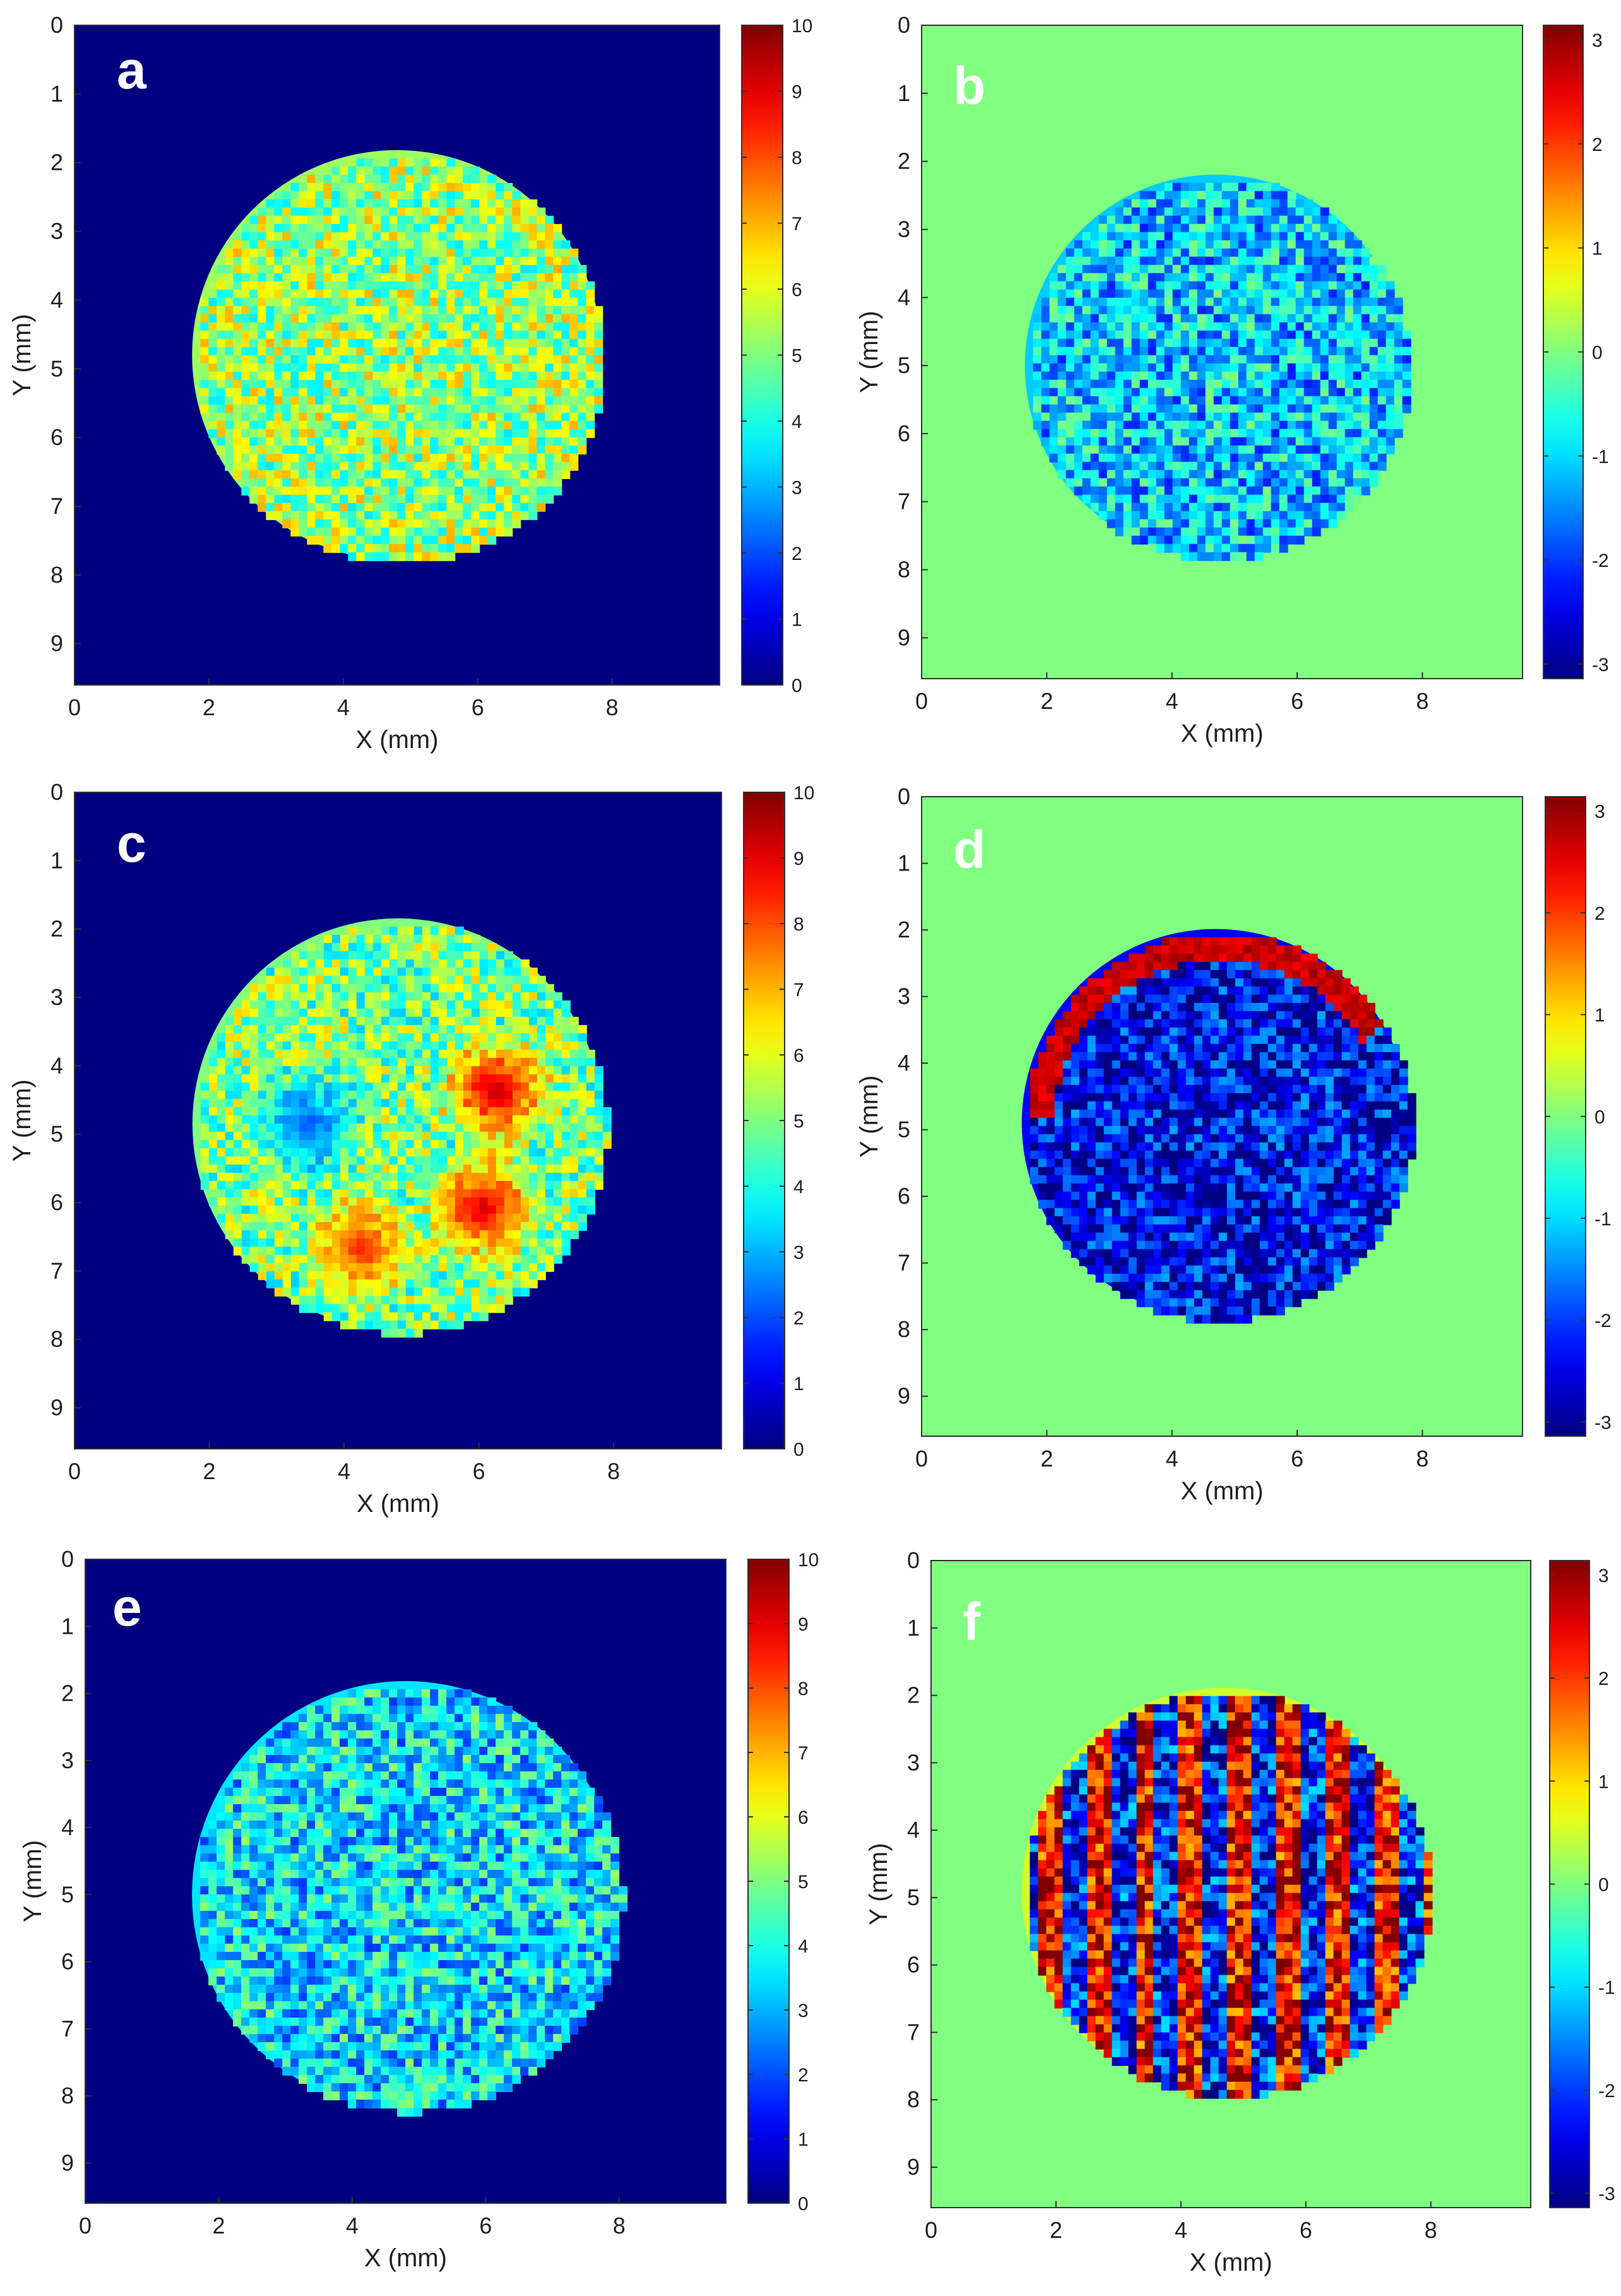 This screenshot has width=1621, height=2296. What do you see at coordinates (969, 850) in the screenshot?
I see `panel-label: d` at bounding box center [969, 850].